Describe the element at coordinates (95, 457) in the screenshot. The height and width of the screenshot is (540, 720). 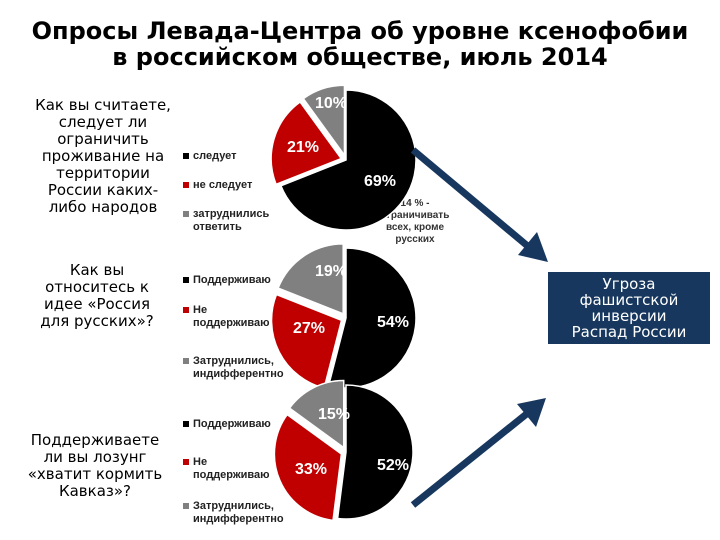
I see `question-line: ли вы лозунг` at that location.